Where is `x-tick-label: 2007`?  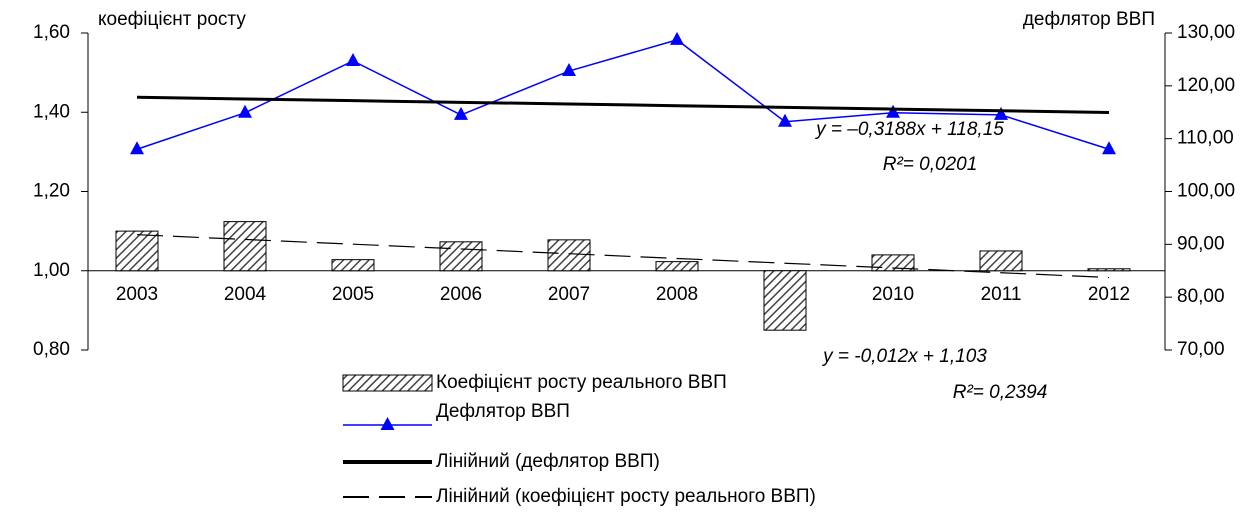
x-tick-label: 2007 is located at coordinates (569, 294).